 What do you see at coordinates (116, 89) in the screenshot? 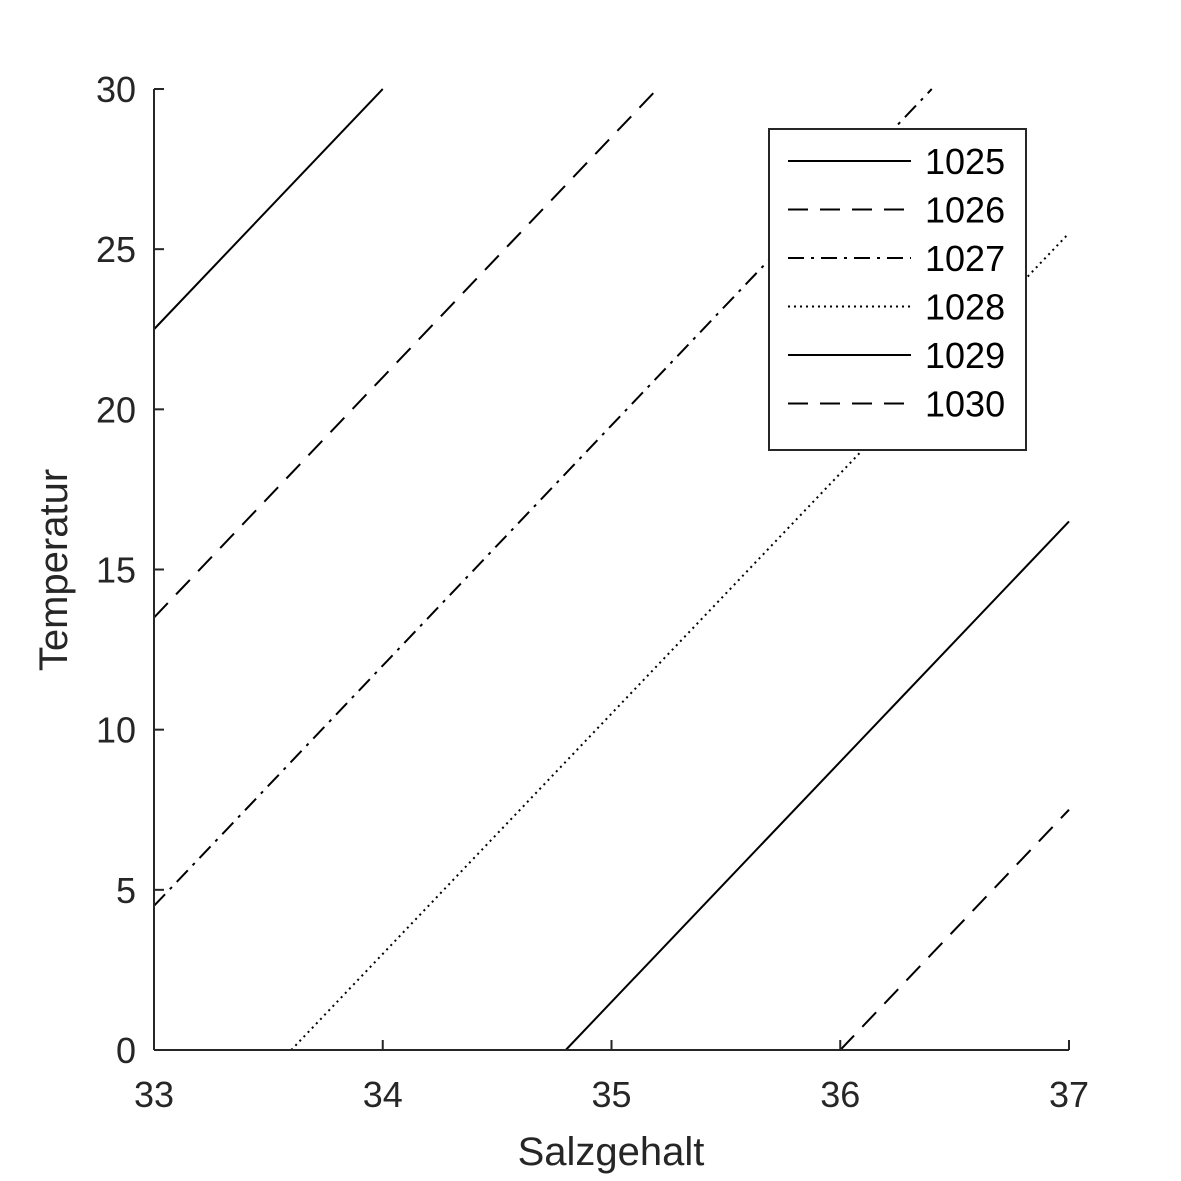
I see `y-tick-label: 30` at bounding box center [116, 89].